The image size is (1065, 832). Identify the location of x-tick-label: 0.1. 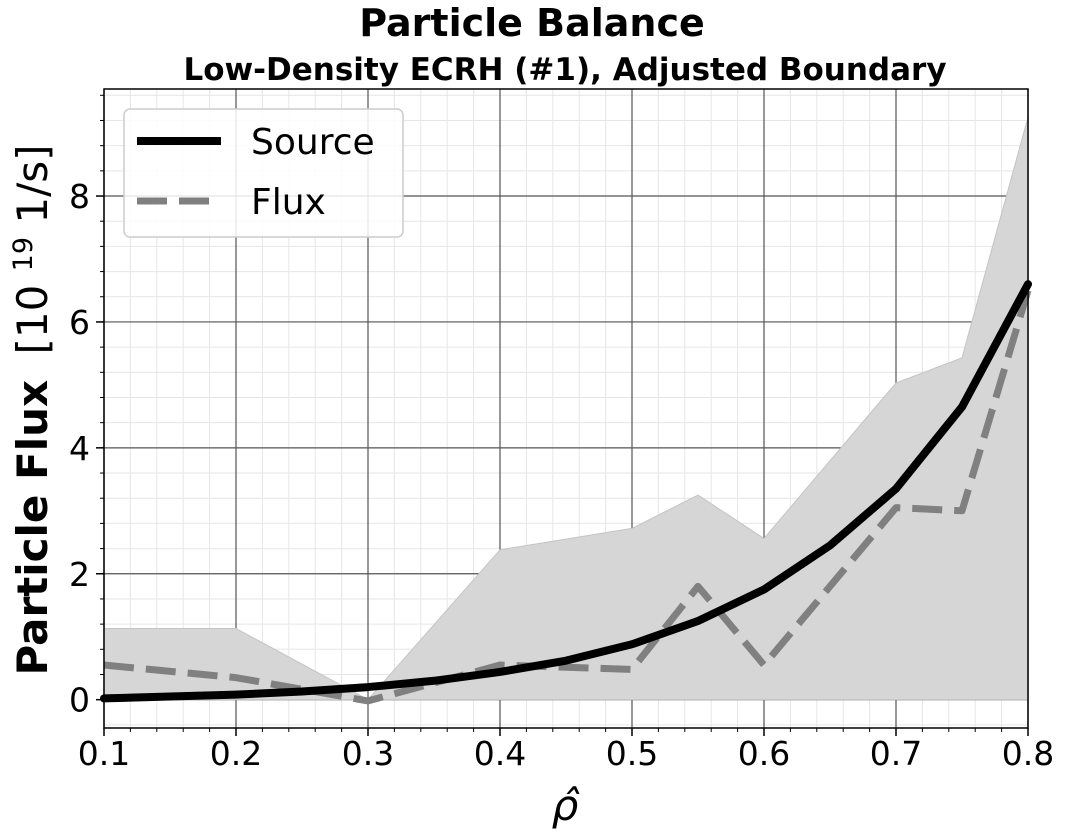
(104, 753).